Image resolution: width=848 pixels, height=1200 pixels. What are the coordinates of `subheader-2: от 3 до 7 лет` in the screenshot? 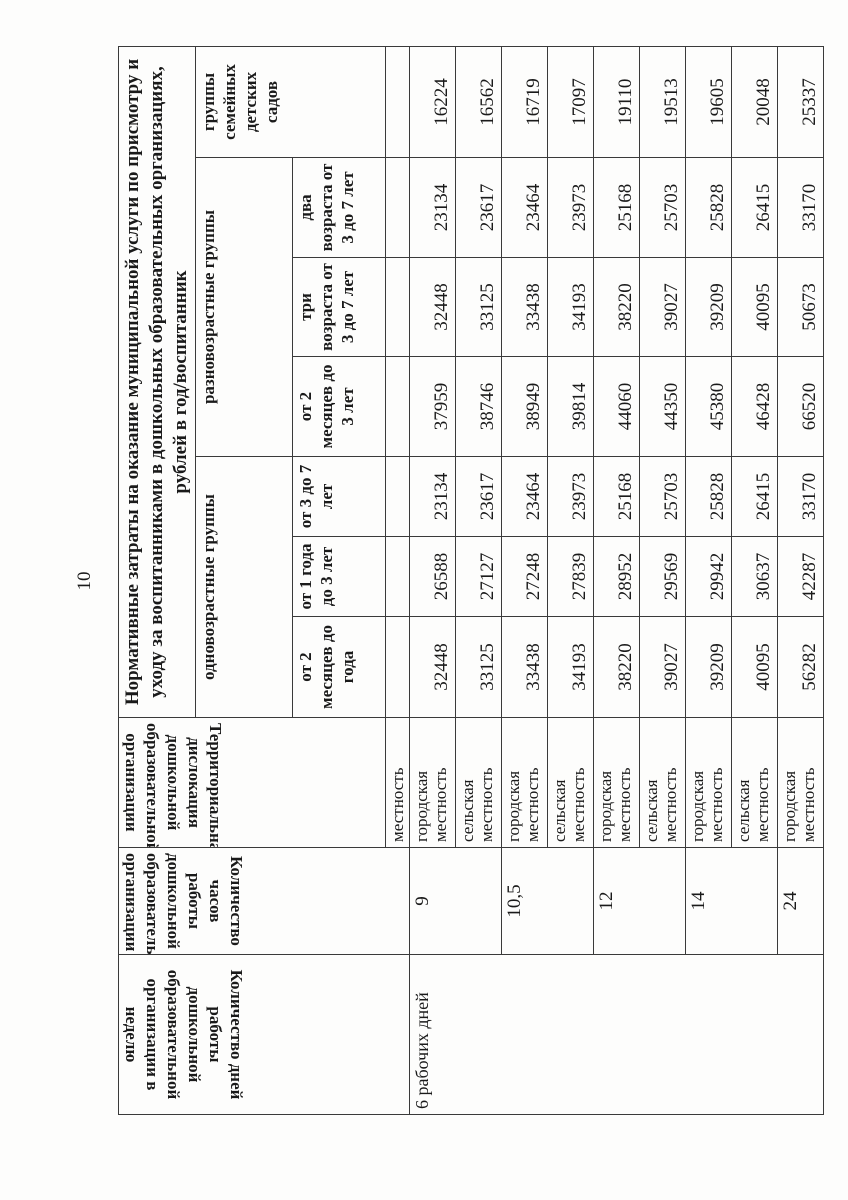 It's located at (339, 496).